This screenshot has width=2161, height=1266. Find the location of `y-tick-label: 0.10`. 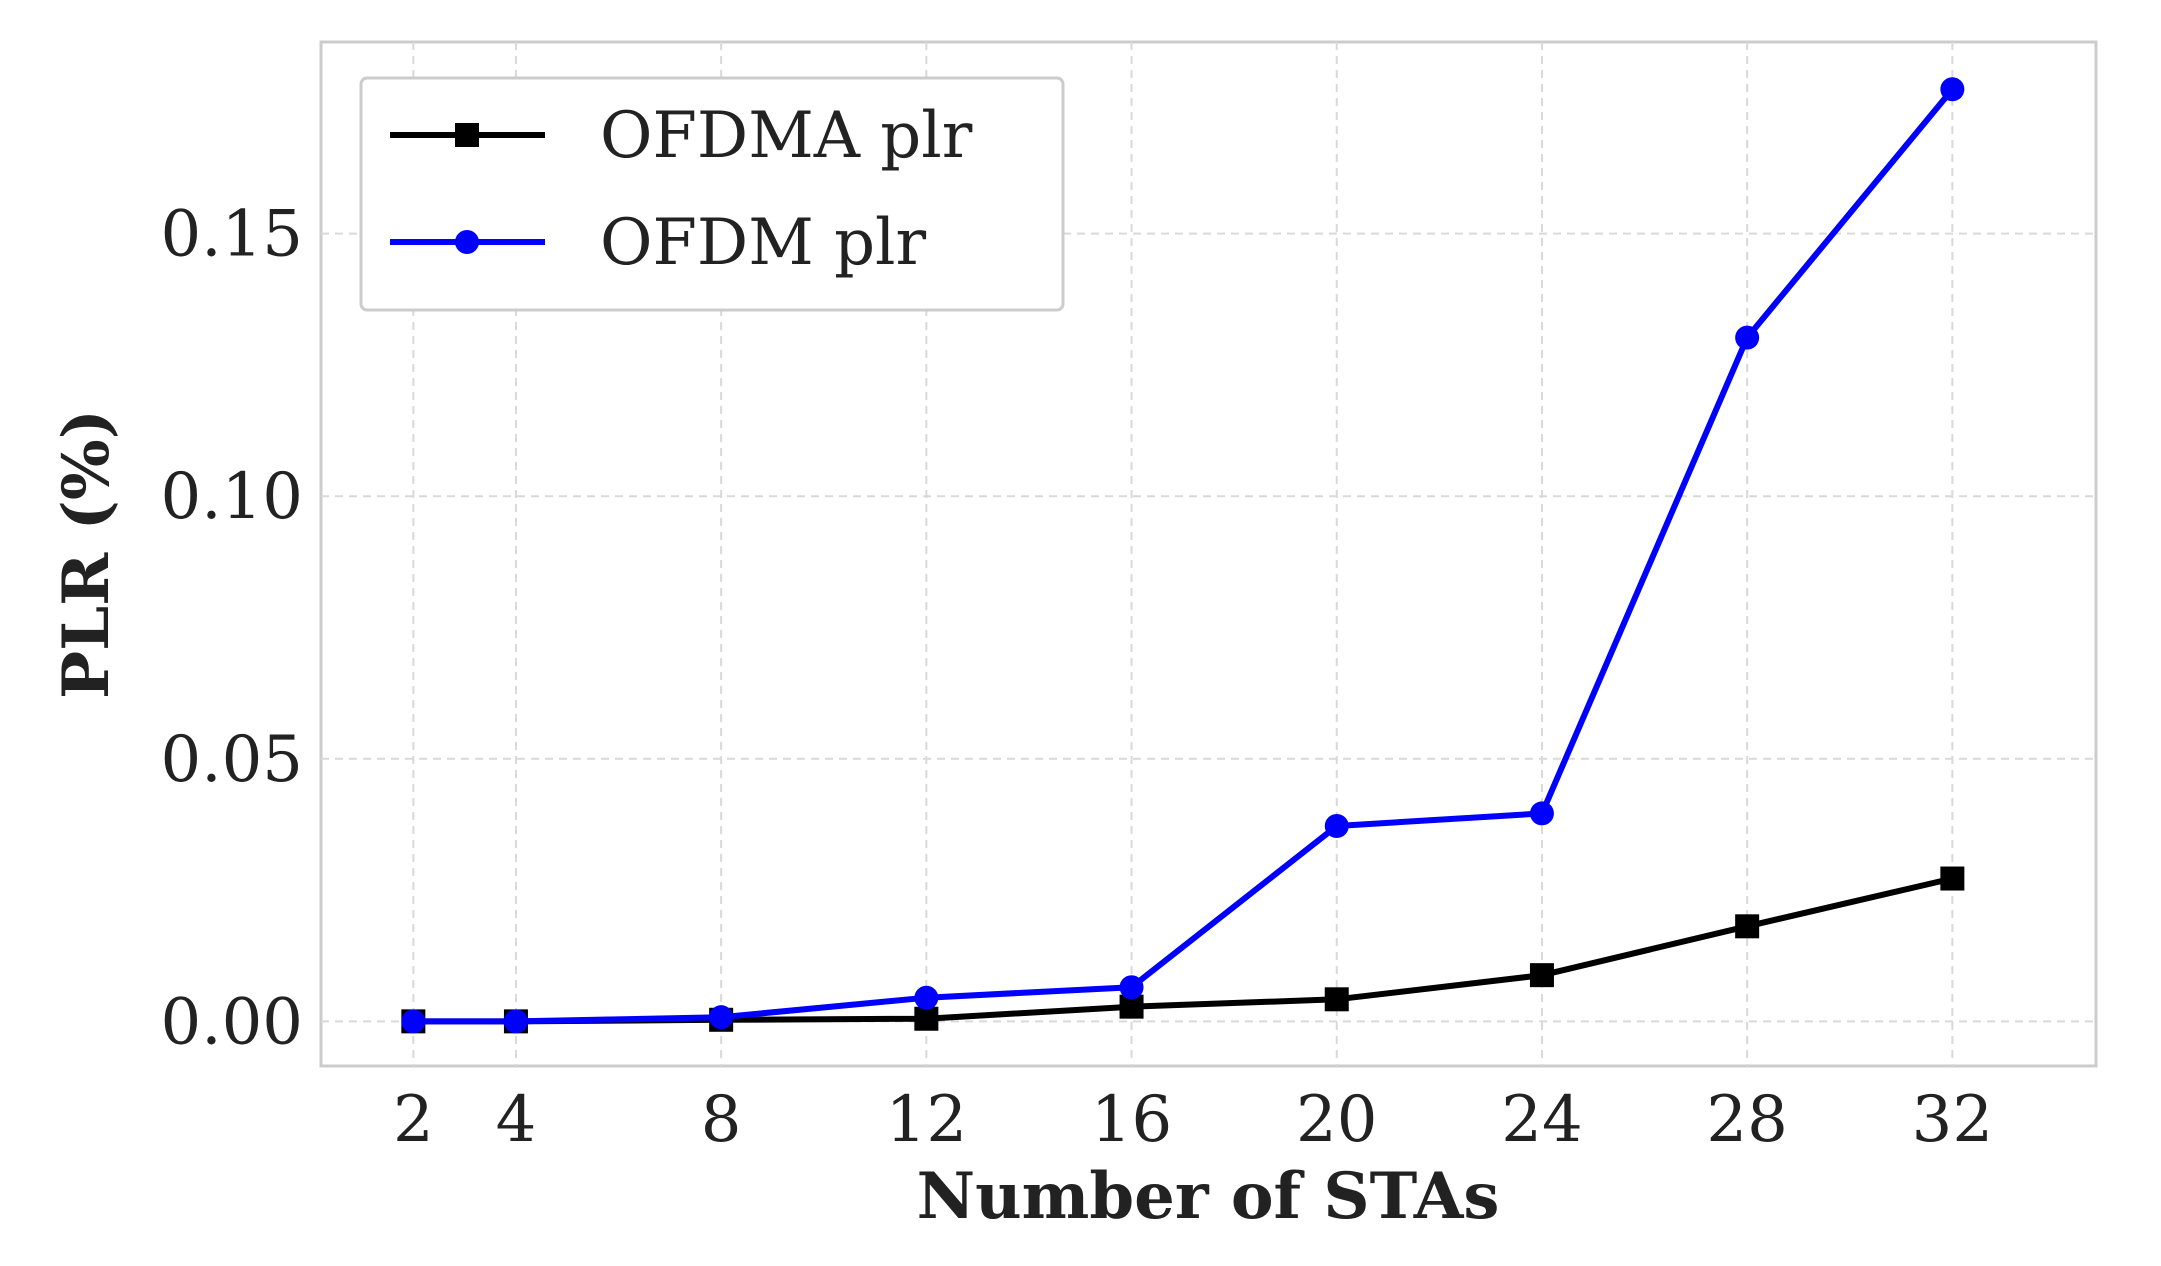

y-tick-label: 0.10 is located at coordinates (232, 497).